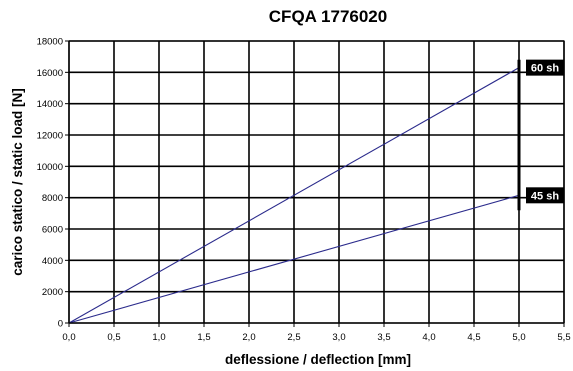 This screenshot has width=573, height=371. I want to click on series-label: 45 sh, so click(545, 196).